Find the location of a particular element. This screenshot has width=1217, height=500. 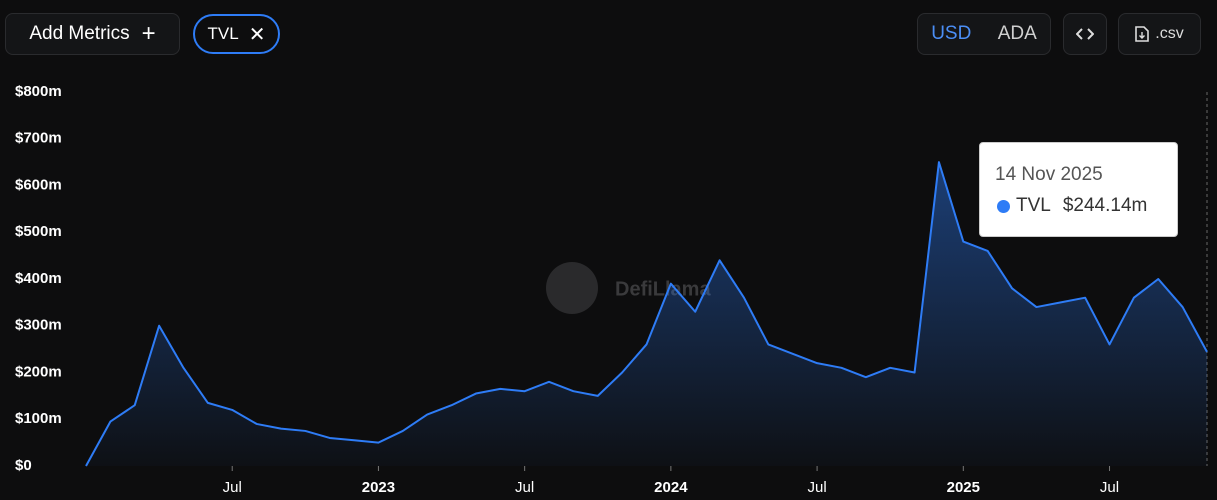

y-tick-label: $800m is located at coordinates (38, 91).